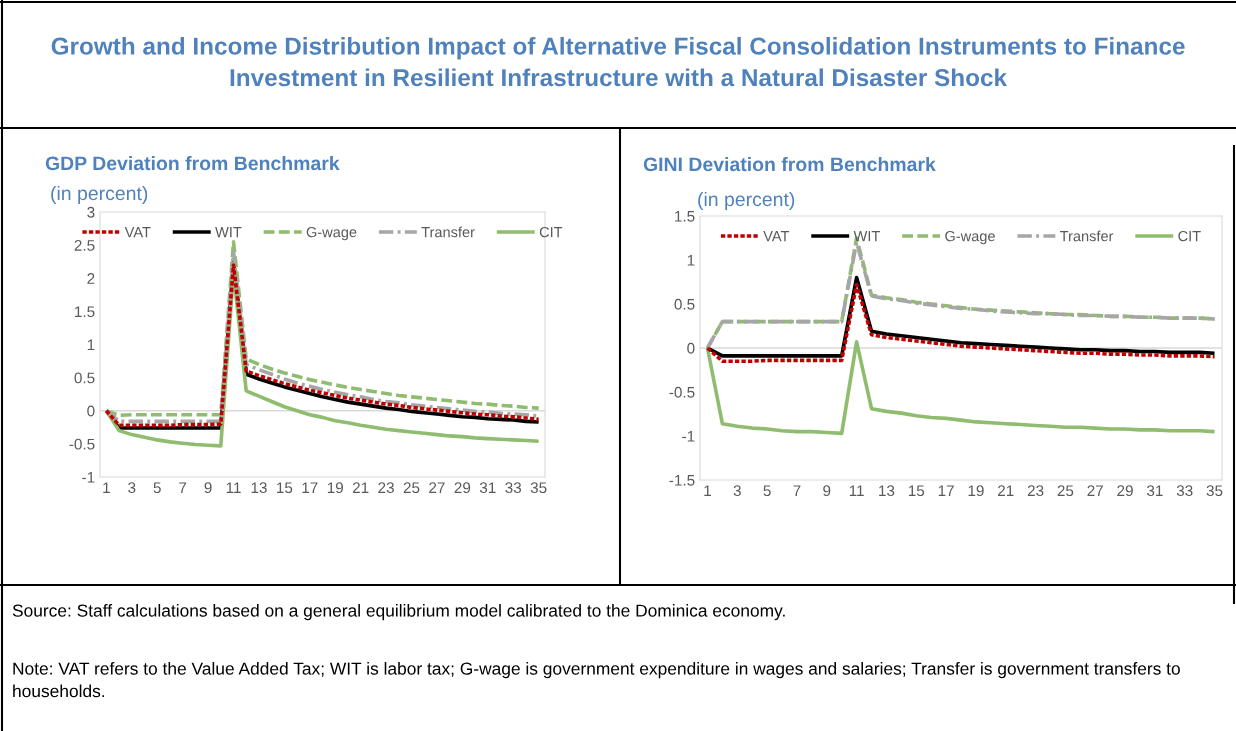  Describe the element at coordinates (398, 612) in the screenshot. I see `source-note: Source: Staff calculations based on a general equilibrium model calibrated to the Dominica economy.` at that location.